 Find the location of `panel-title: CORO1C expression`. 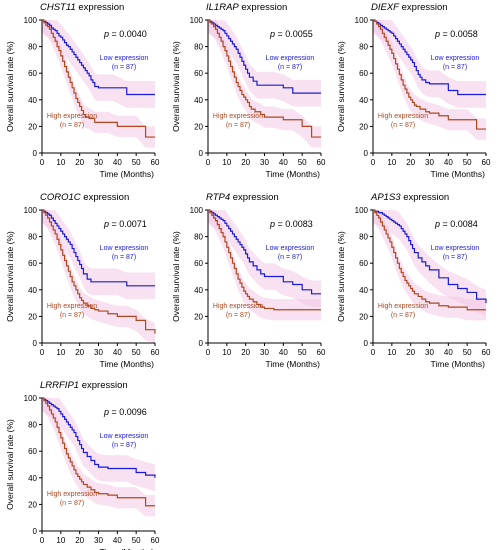

panel-title: CORO1C expression is located at coordinates (84, 197).